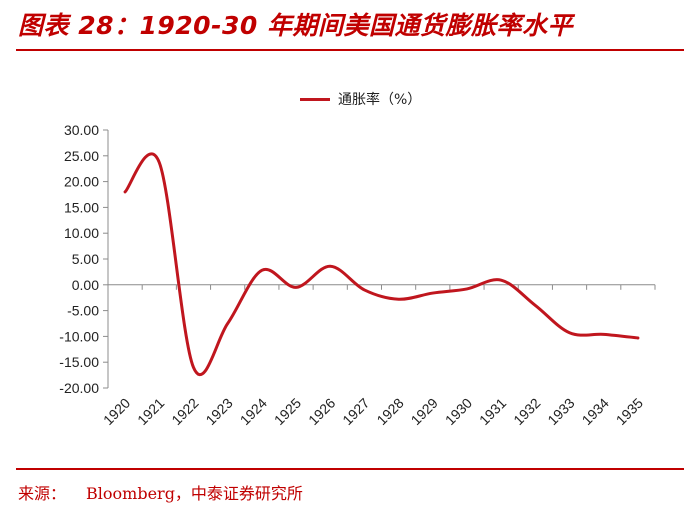  Describe the element at coordinates (315, 99) in the screenshot. I see `legend-swatch` at that location.